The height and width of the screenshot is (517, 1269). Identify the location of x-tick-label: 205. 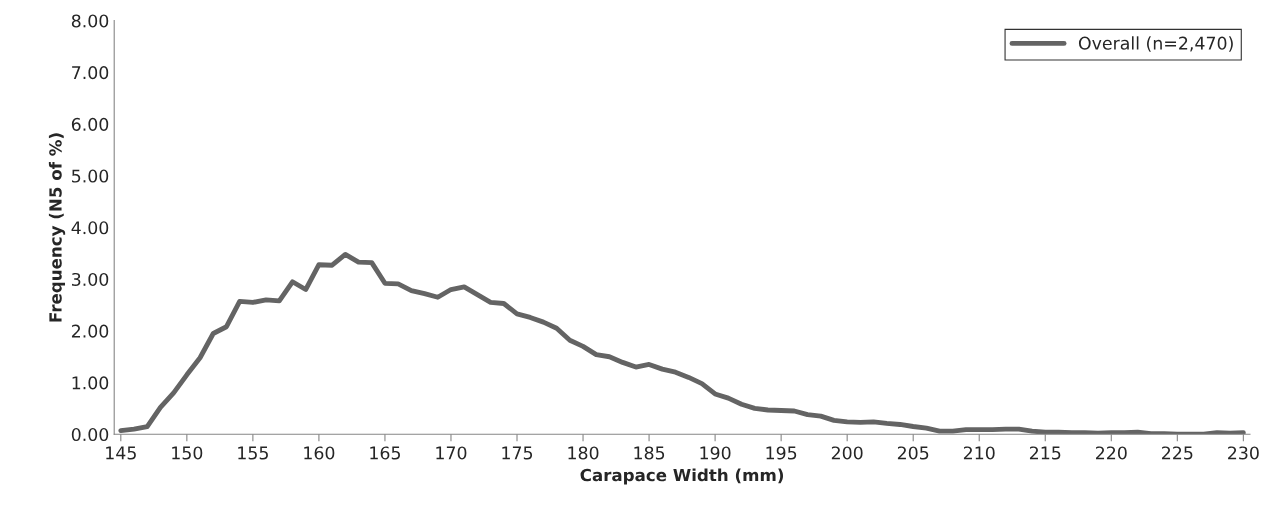
(913, 453).